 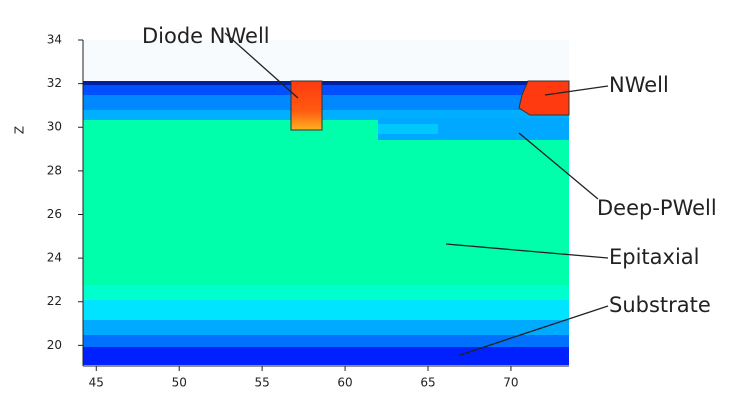 What do you see at coordinates (54, 83) in the screenshot?
I see `y-tick-label: 32` at bounding box center [54, 83].